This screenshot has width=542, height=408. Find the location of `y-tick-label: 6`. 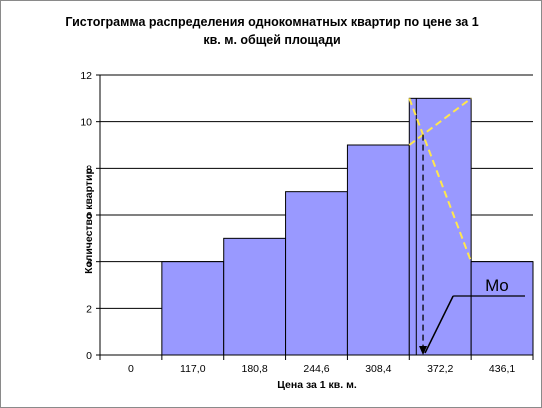

y-tick-label: 6 is located at coordinates (89, 216).